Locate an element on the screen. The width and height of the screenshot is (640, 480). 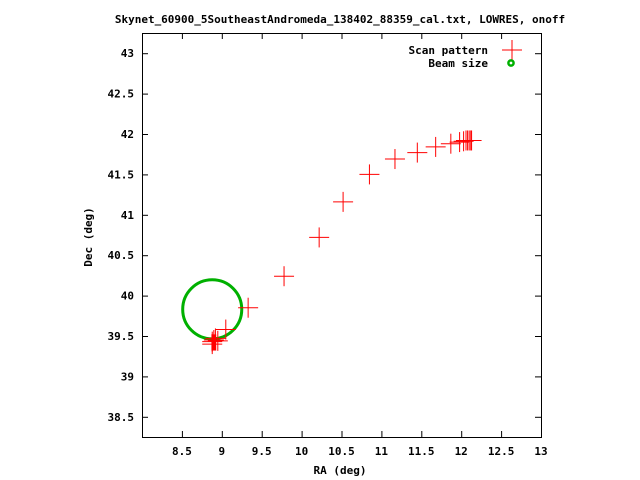
y-axis-label: Dec (deg) is located at coordinates (88, 237).